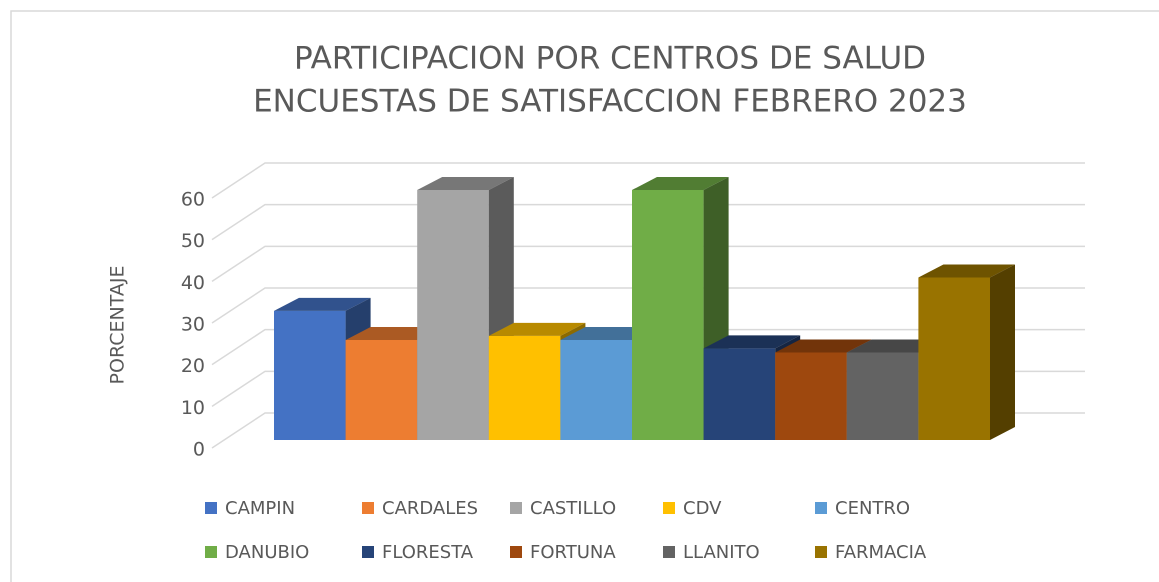 This screenshot has height=582, width=1159. Describe the element at coordinates (1002, 352) in the screenshot. I see `bar-side` at that location.